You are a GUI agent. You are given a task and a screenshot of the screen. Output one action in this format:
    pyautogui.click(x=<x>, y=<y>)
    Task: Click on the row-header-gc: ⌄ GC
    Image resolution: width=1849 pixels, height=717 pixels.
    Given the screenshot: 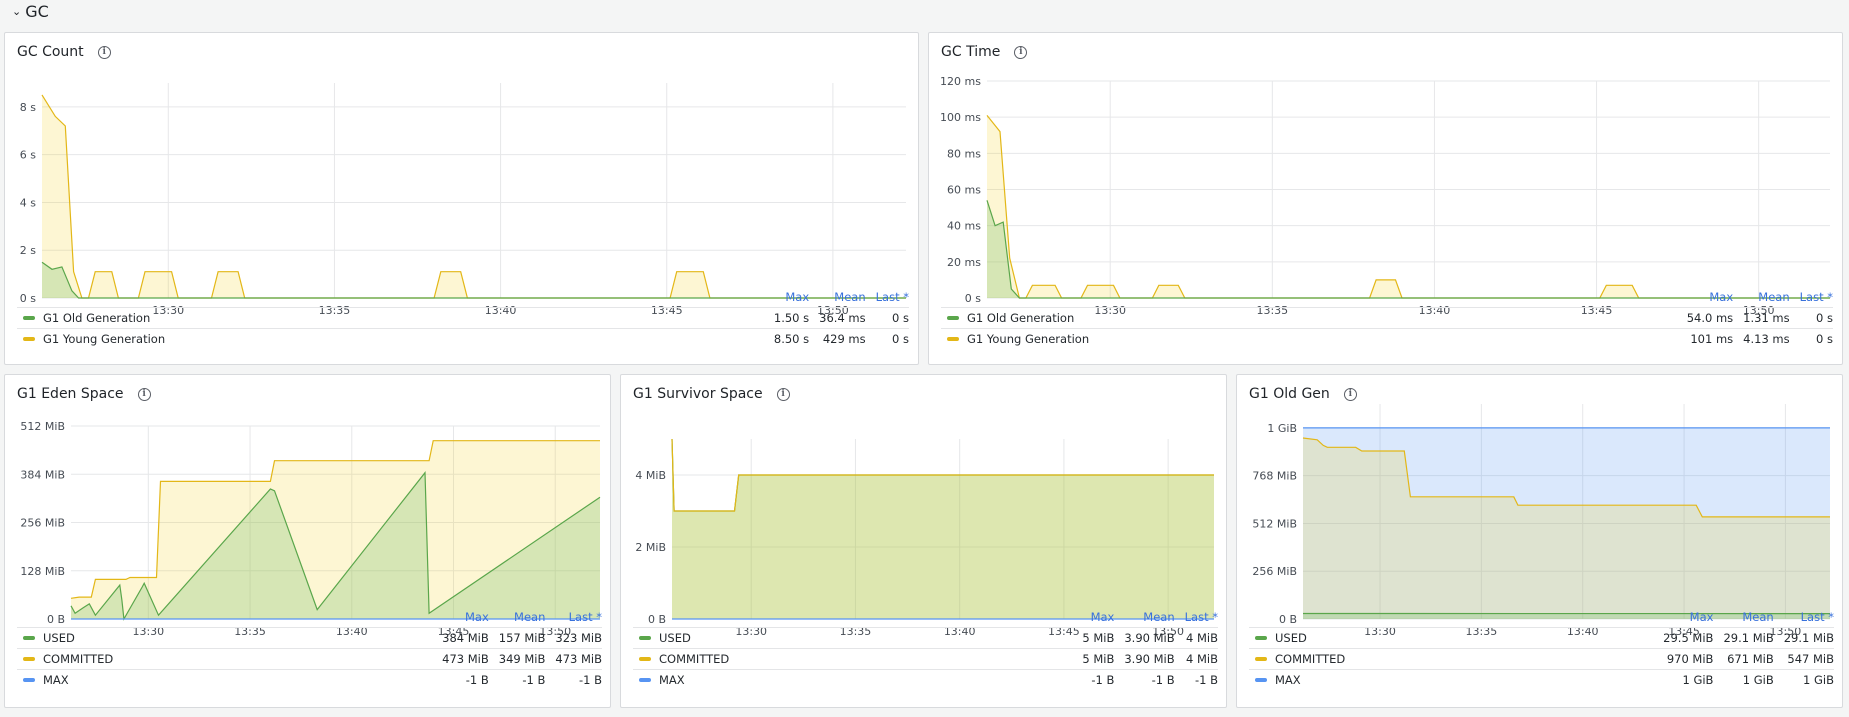 What is the action you would take?
    pyautogui.click(x=30, y=11)
    